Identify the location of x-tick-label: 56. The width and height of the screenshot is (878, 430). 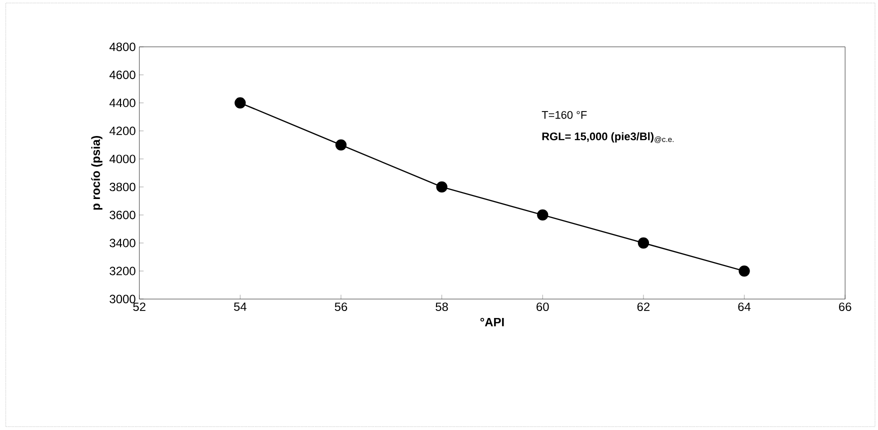
(341, 307).